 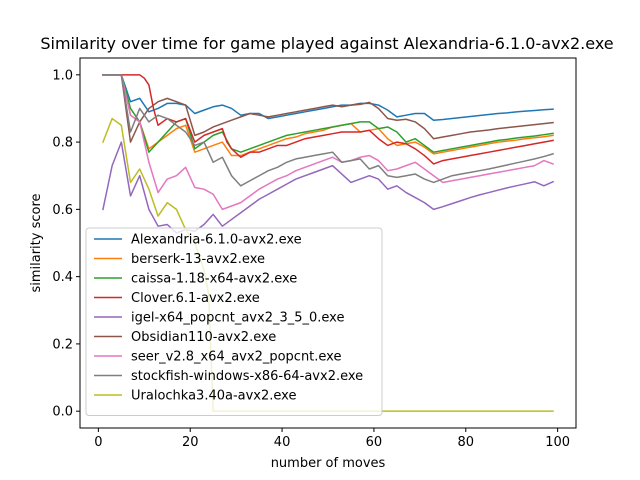 What do you see at coordinates (195, 298) in the screenshot?
I see `legend-label-3: Clover.6.1-avx2.exe` at bounding box center [195, 298].